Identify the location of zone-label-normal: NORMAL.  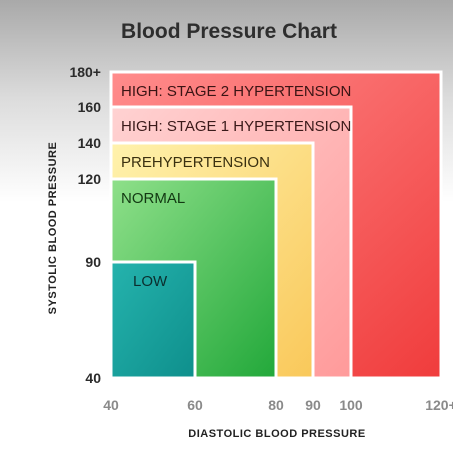
(153, 198).